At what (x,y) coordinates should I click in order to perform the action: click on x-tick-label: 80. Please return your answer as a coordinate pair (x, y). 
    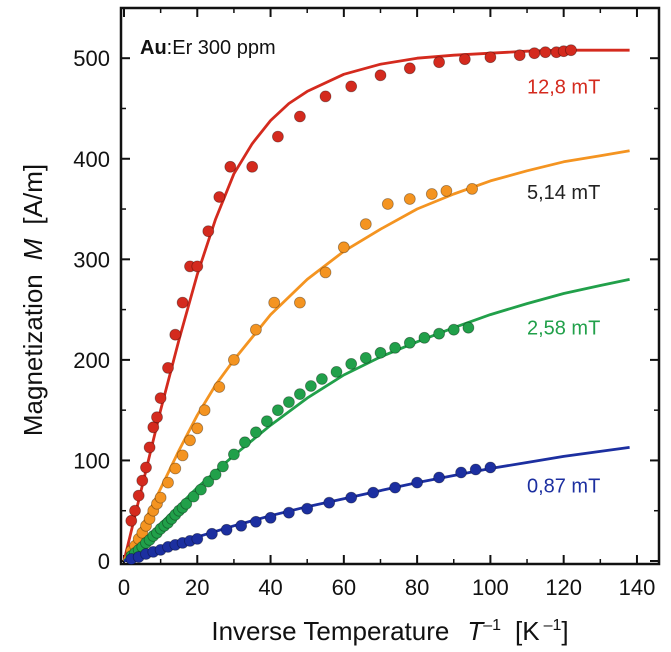
    Looking at the image, I should click on (417, 587).